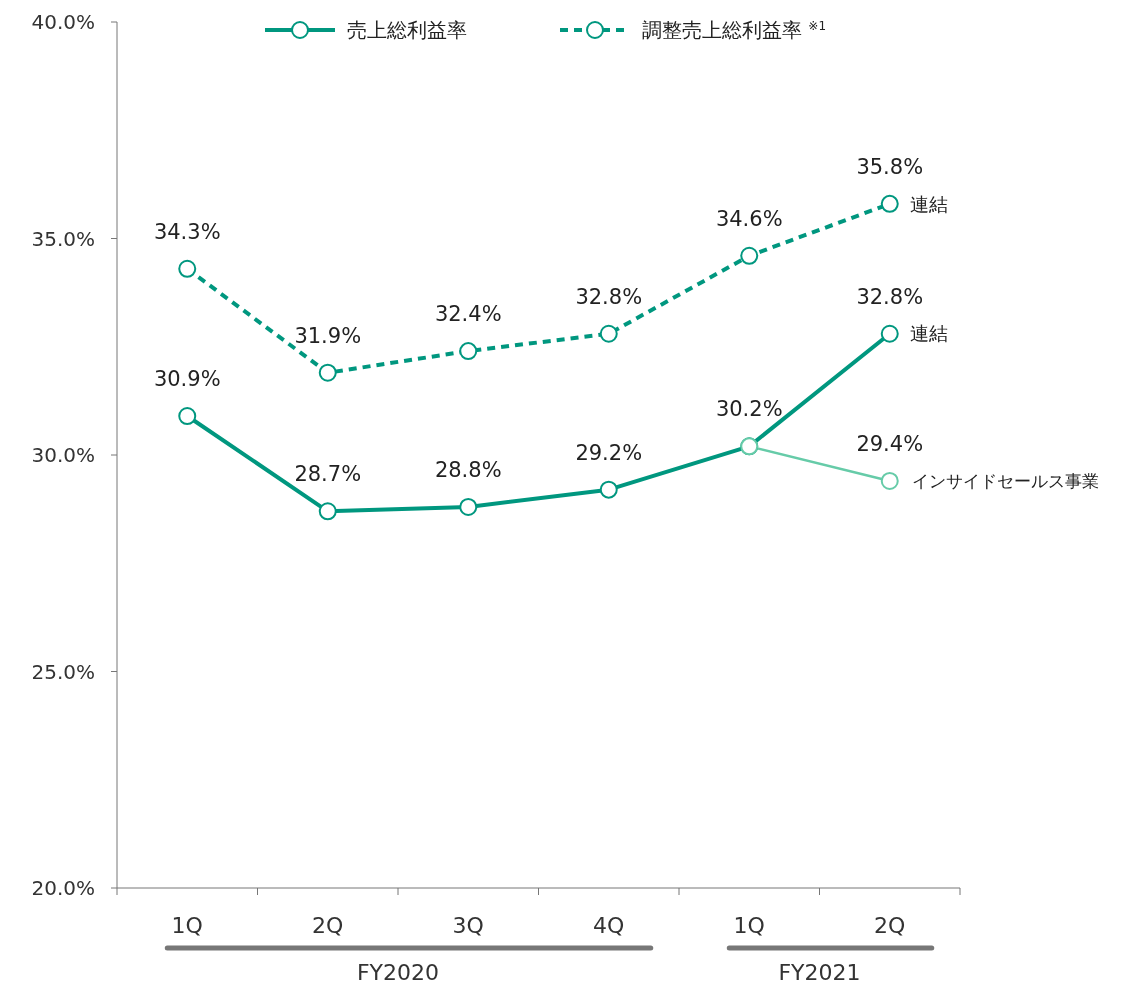  What do you see at coordinates (468, 925) in the screenshot?
I see `x-tick-label: 3Q` at bounding box center [468, 925].